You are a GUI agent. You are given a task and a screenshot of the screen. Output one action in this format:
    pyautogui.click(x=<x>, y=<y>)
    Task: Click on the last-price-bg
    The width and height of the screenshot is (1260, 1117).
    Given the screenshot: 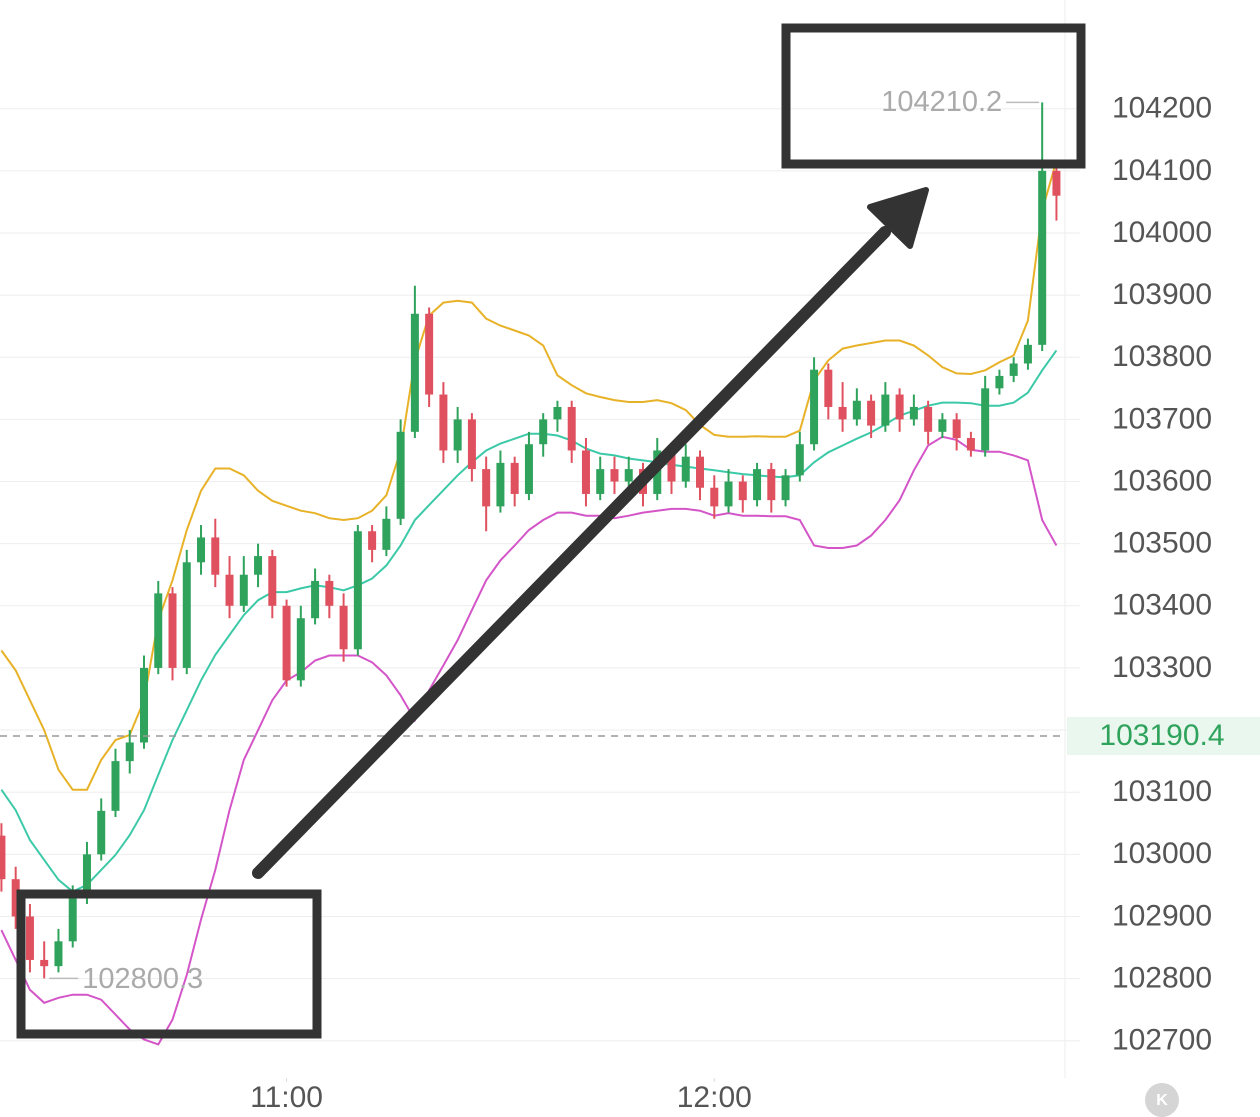 What is the action you would take?
    pyautogui.click(x=1163, y=736)
    